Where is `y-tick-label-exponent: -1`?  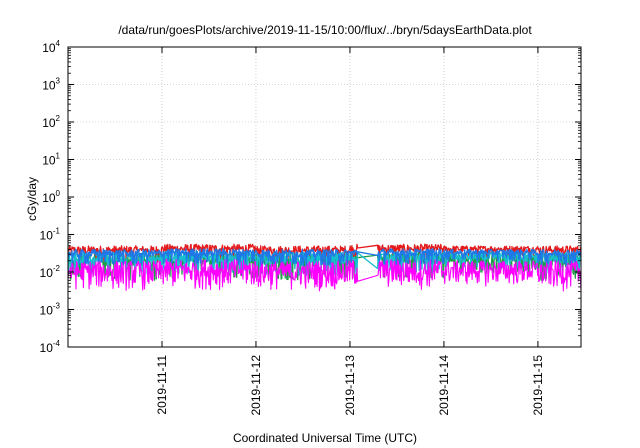 y-tick-label-exponent: -1 is located at coordinates (57, 231).